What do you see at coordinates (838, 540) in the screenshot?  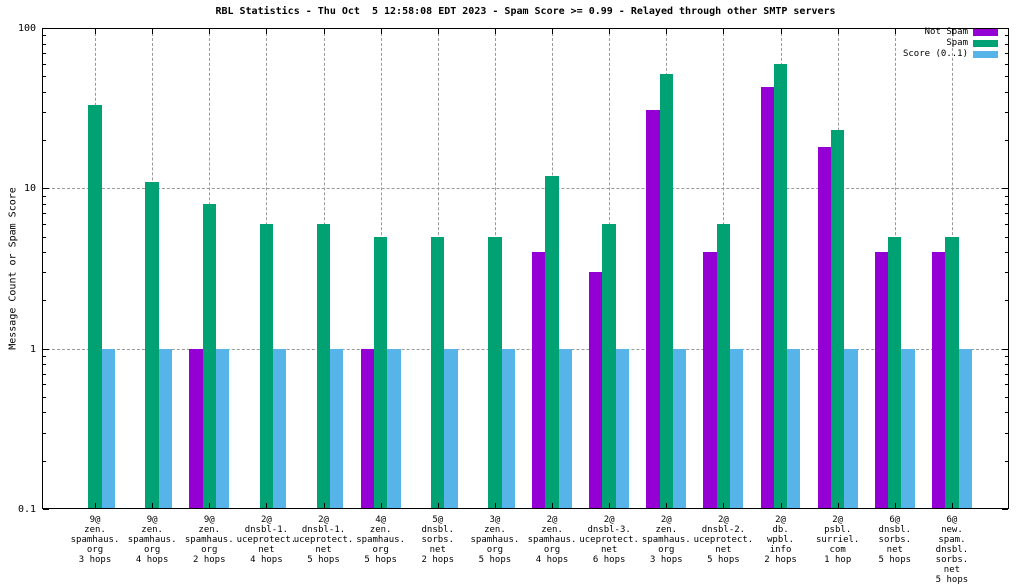 I see `x-category-label: 2@ psbl. surriel. com 1 hop` at bounding box center [838, 540].